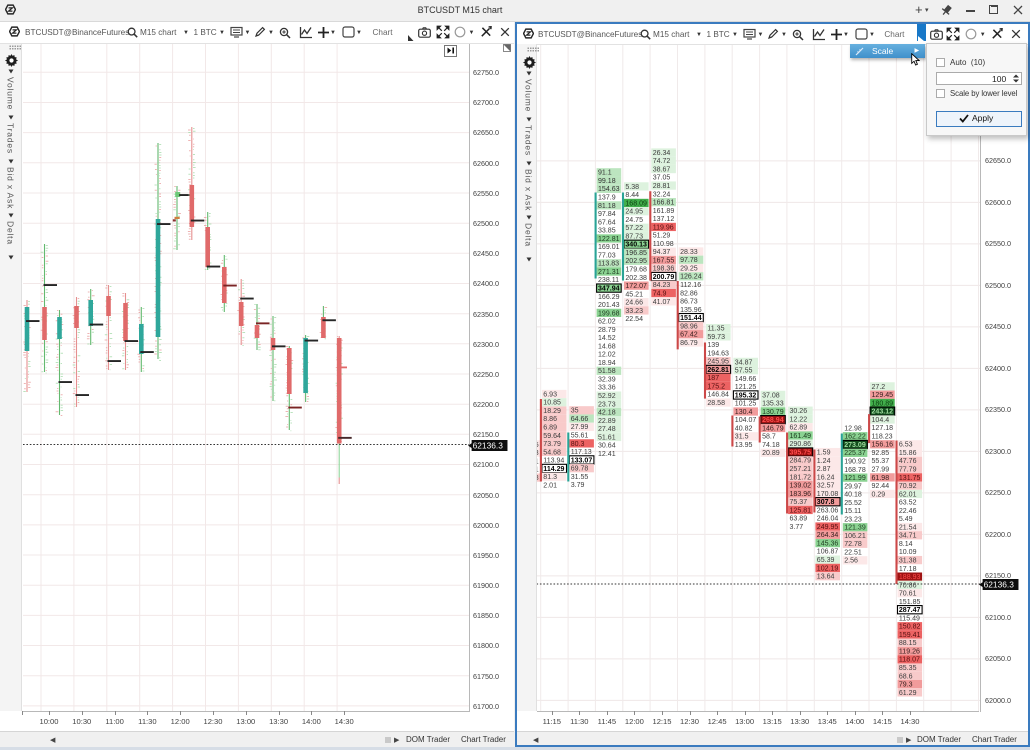  I want to click on svg-text: 59.73, so click(716, 336).